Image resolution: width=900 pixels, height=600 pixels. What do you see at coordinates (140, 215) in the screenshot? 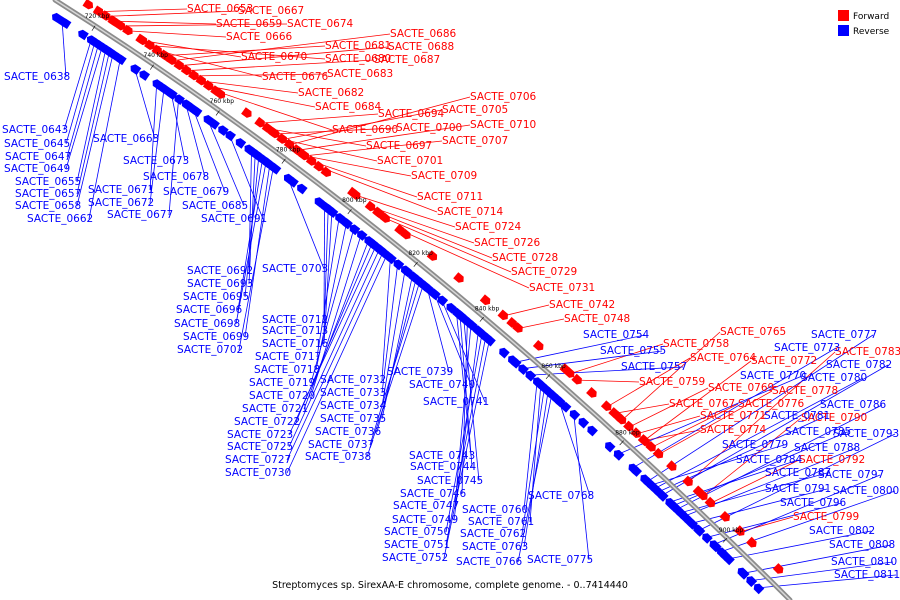
I see `reverse-gene-label: SACTE_0677` at bounding box center [140, 215].